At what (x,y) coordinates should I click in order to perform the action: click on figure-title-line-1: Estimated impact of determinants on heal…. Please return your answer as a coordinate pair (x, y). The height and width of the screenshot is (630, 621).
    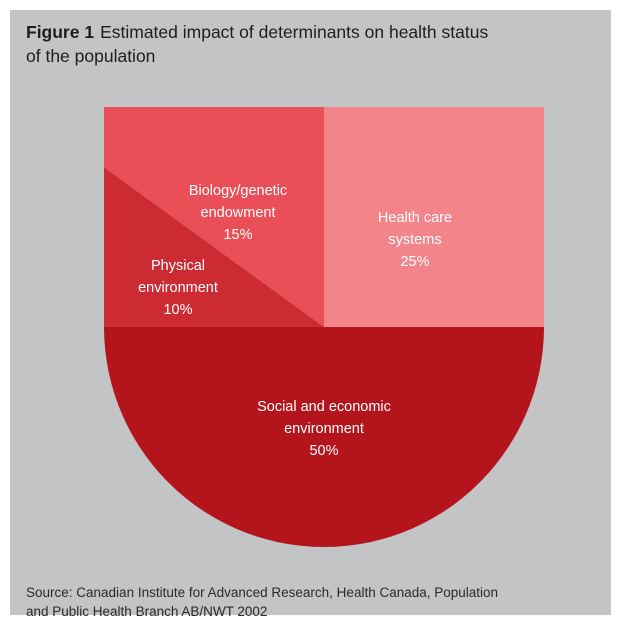
    Looking at the image, I should click on (294, 32).